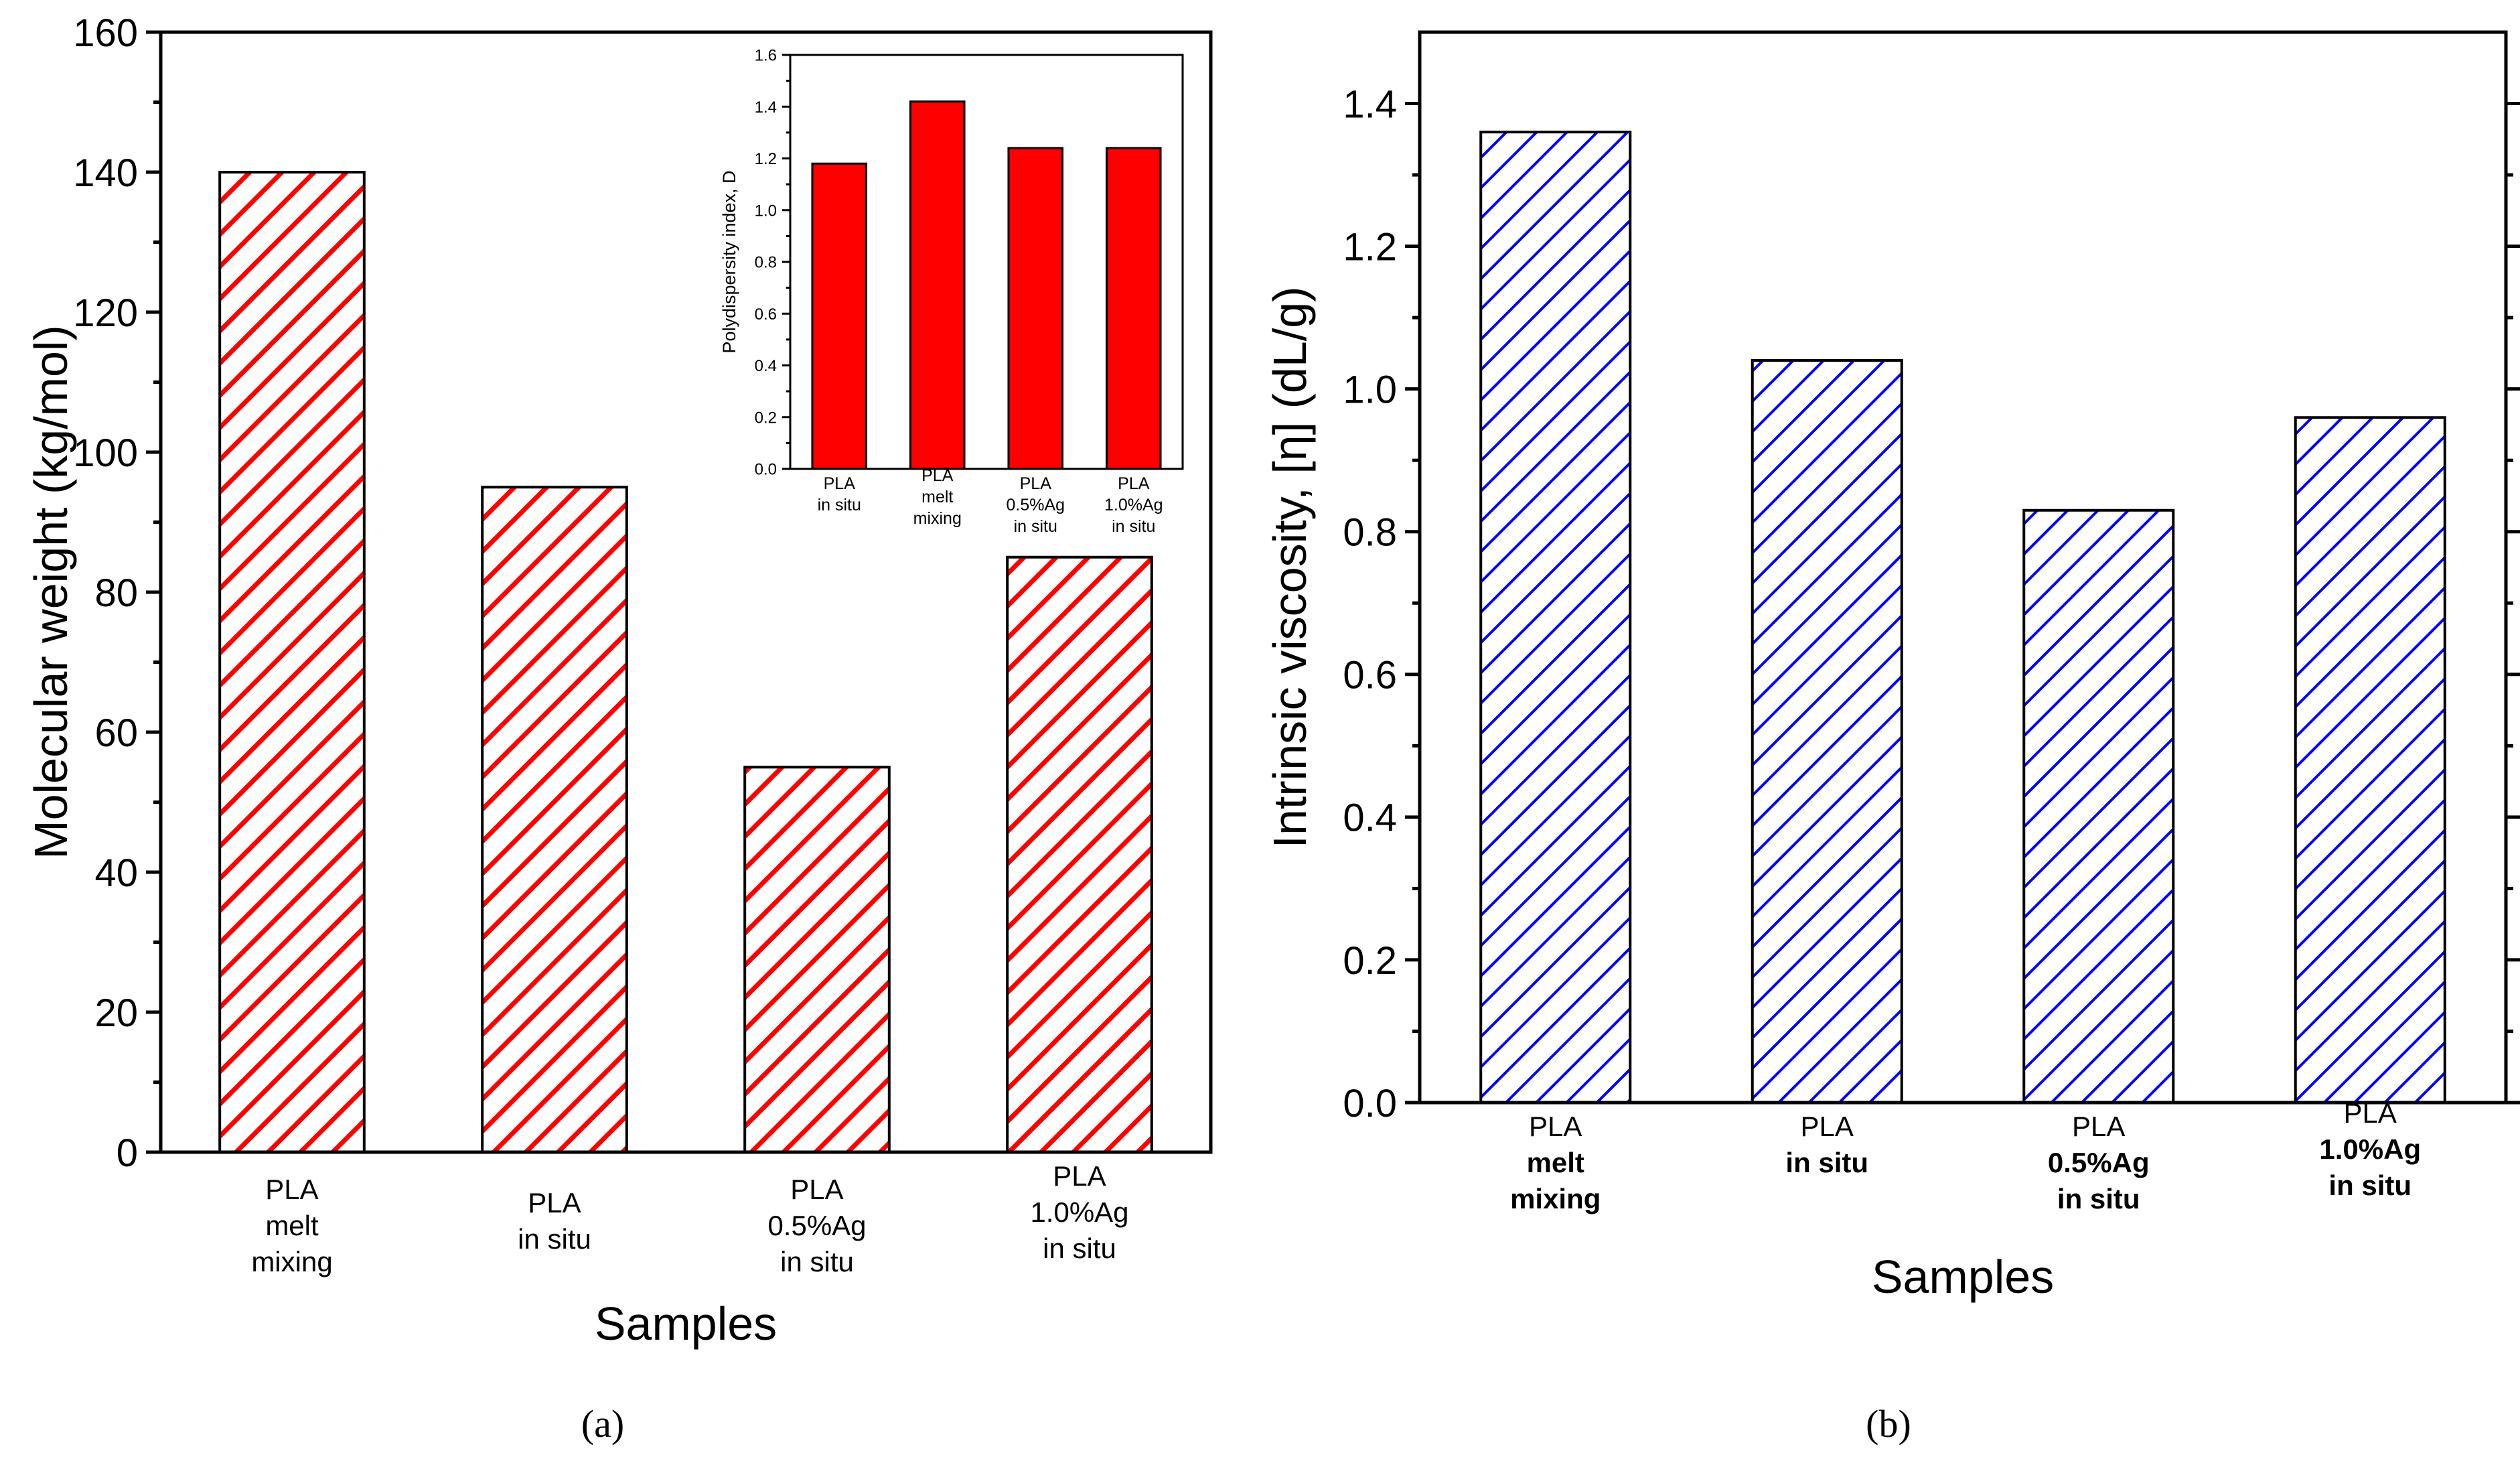 The height and width of the screenshot is (1467, 2520). Describe the element at coordinates (1290, 568) in the screenshot. I see `b-y-axis-title: Intrinsic viscosity, [η] (dL/g)` at that location.